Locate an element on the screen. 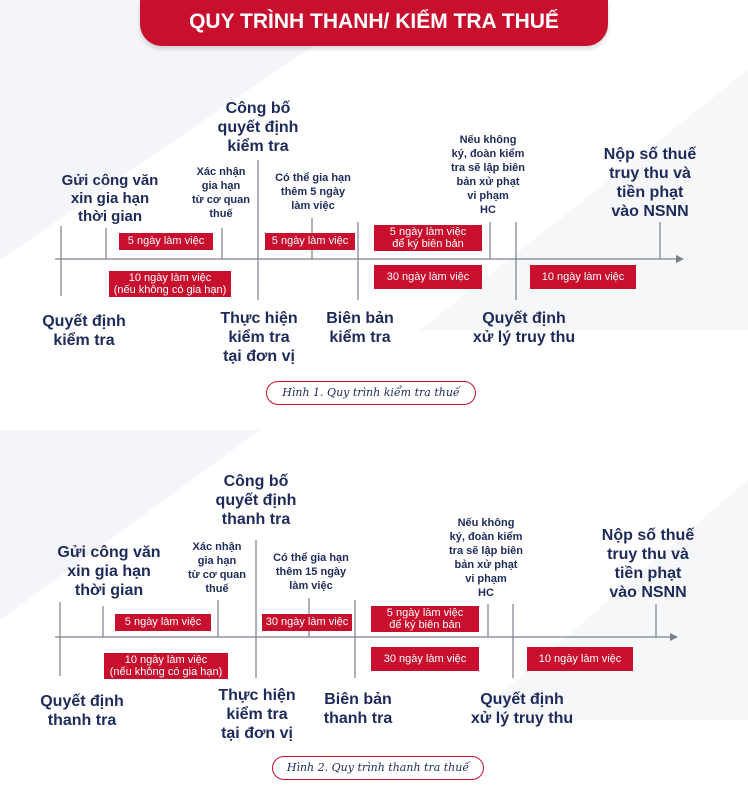 Image resolution: width=748 pixels, height=800 pixels. box-text-ky-bien-ban: 5 ngày làm việc để ký biên bản is located at coordinates (428, 238).